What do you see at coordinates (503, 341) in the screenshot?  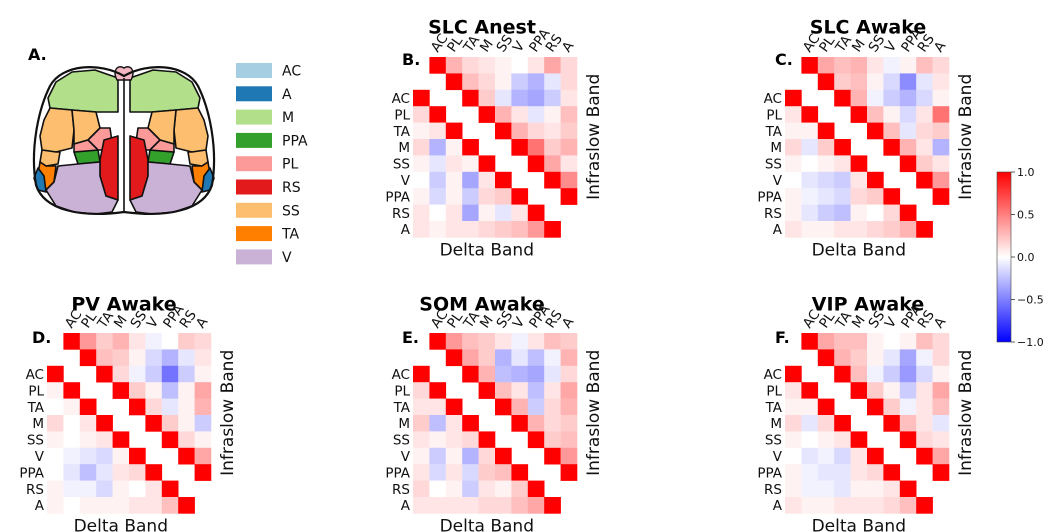 I see `cell-upper-ac-ss` at bounding box center [503, 341].